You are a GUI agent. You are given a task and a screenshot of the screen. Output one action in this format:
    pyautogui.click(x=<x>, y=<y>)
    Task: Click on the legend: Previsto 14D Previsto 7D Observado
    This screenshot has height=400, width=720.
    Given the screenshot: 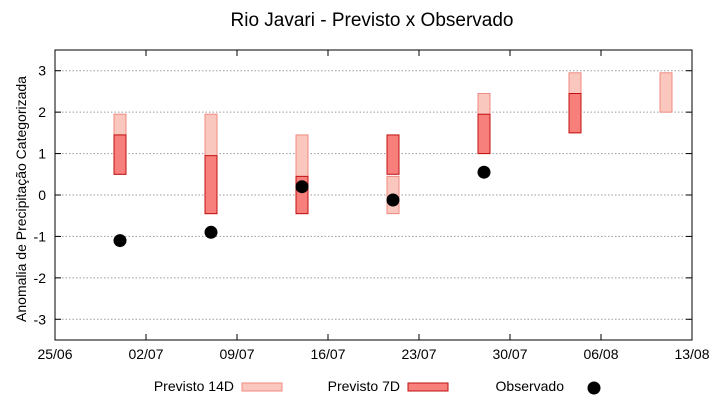 What is the action you would take?
    pyautogui.click(x=377, y=386)
    